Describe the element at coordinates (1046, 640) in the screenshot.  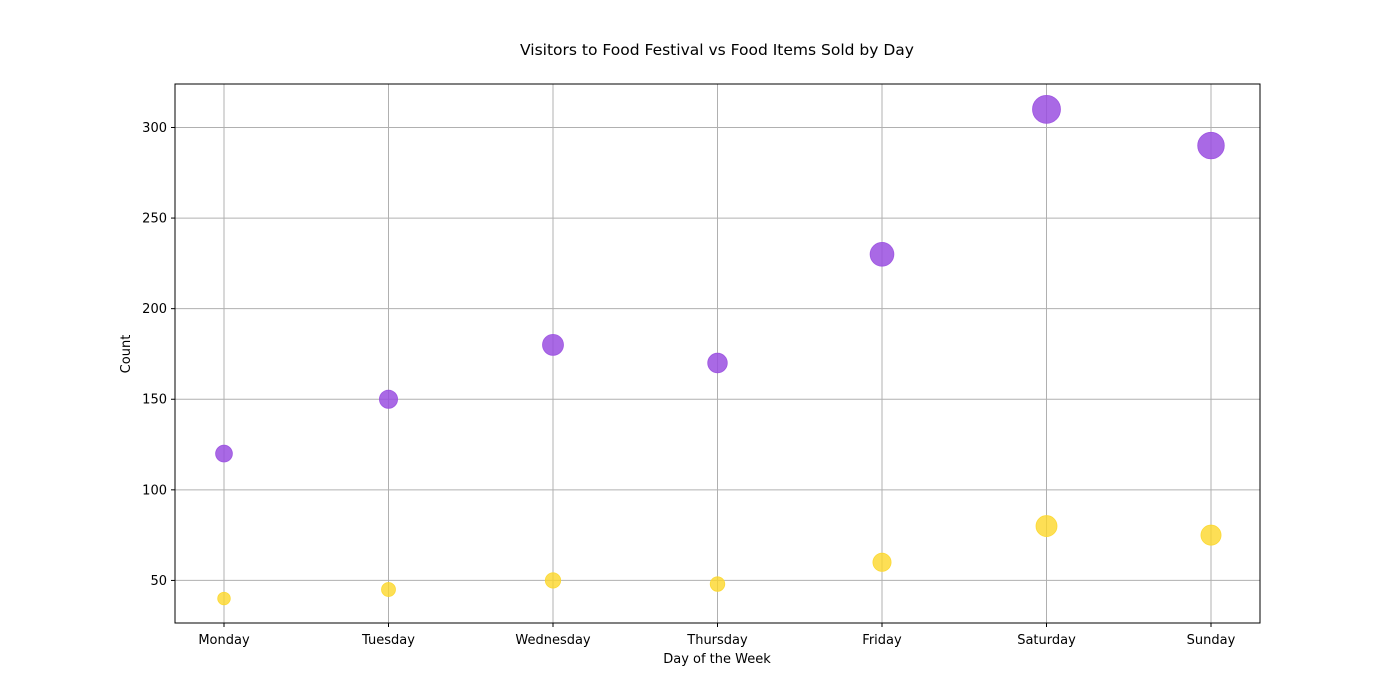
I see `x-tick-label: Saturday` at that location.